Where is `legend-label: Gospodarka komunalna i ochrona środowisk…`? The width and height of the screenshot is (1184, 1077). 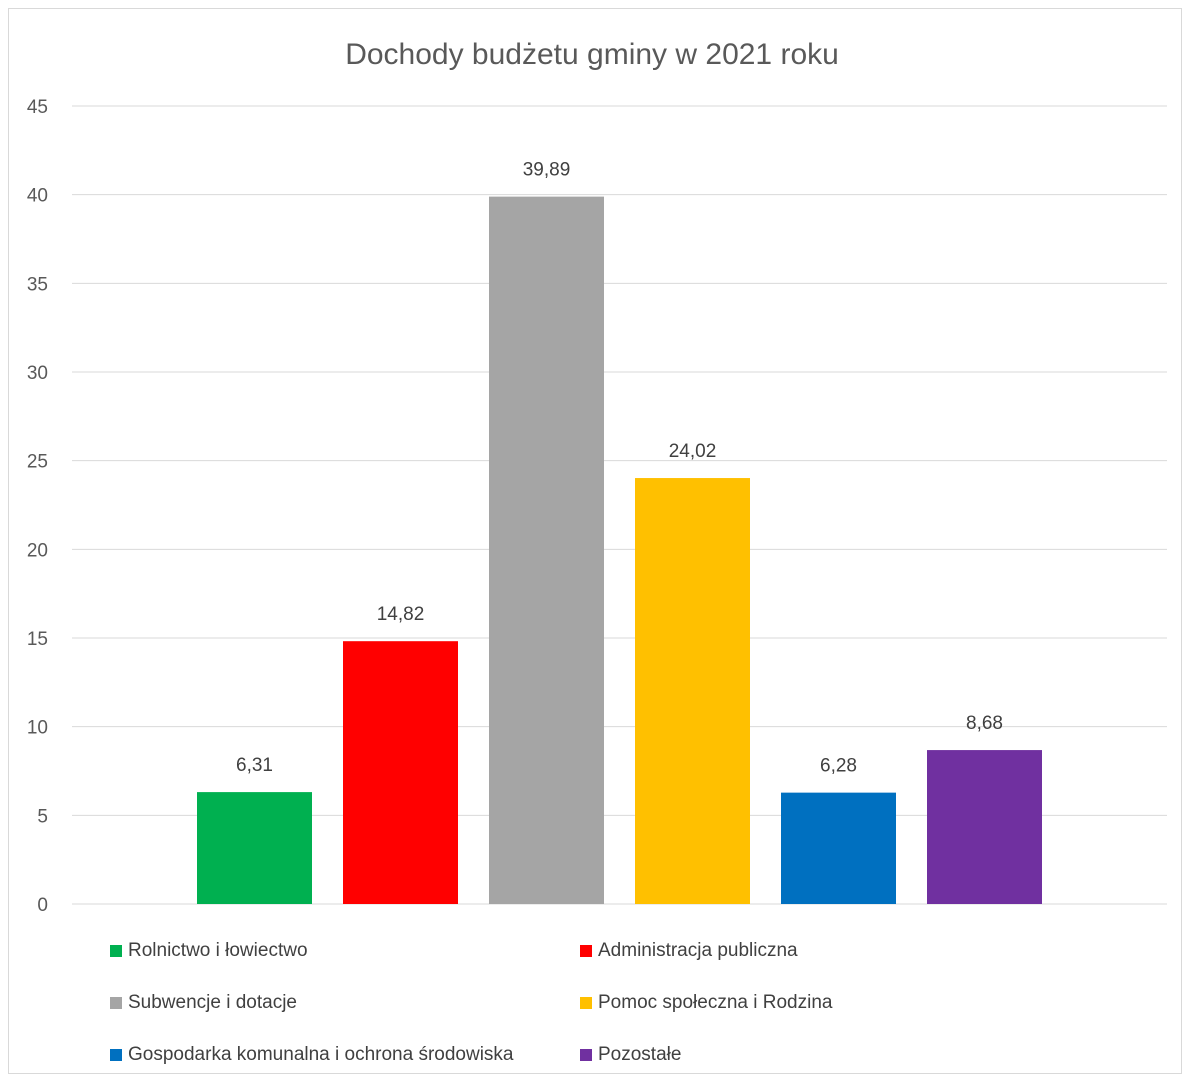 legend-label: Gospodarka komunalna i ochrona środowisk… is located at coordinates (321, 1054).